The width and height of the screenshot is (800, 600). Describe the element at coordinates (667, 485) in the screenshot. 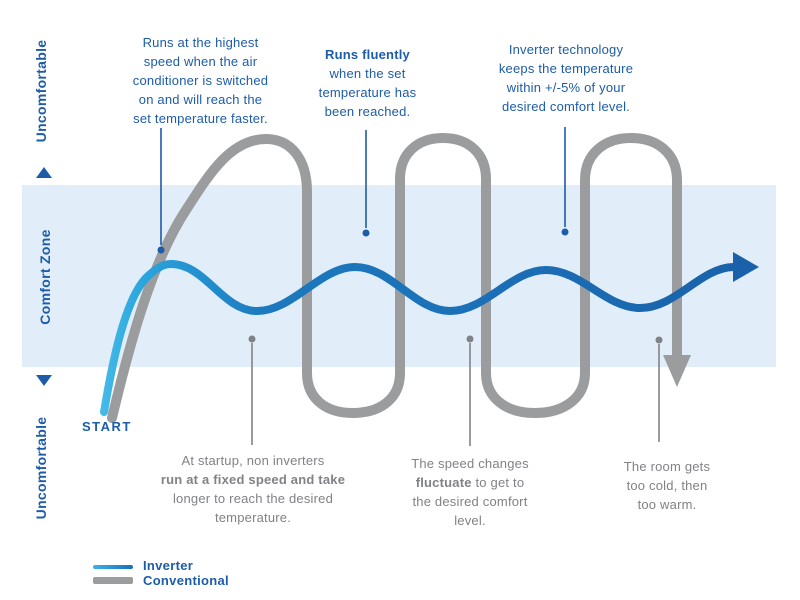

I see `callout-text-room-too-cold: The room gets too cold, then too warm.` at that location.